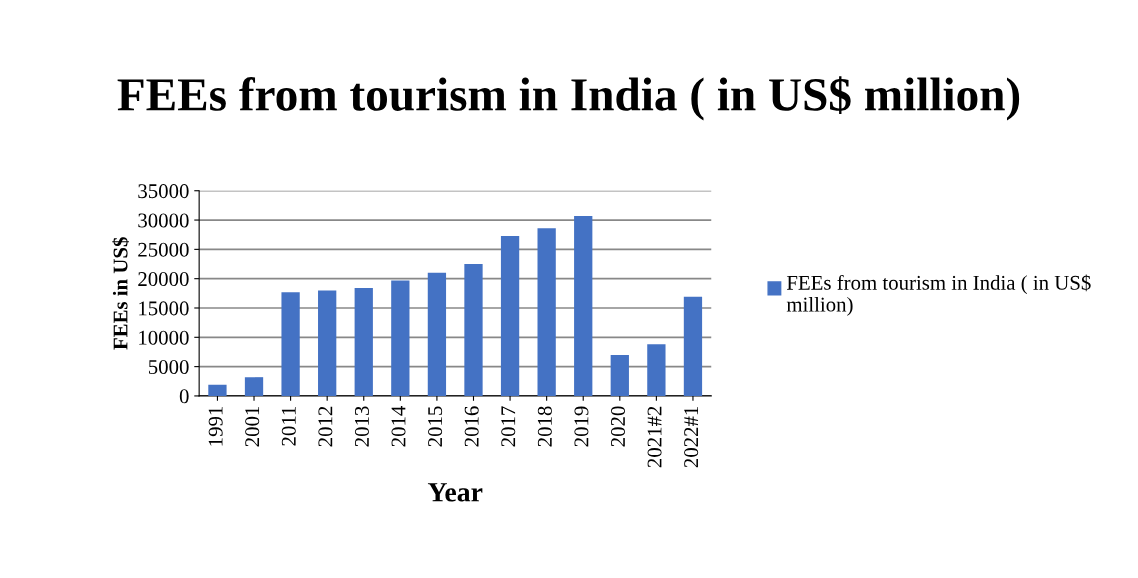  What do you see at coordinates (435, 426) in the screenshot?
I see `x-tick-label: 2015` at bounding box center [435, 426].